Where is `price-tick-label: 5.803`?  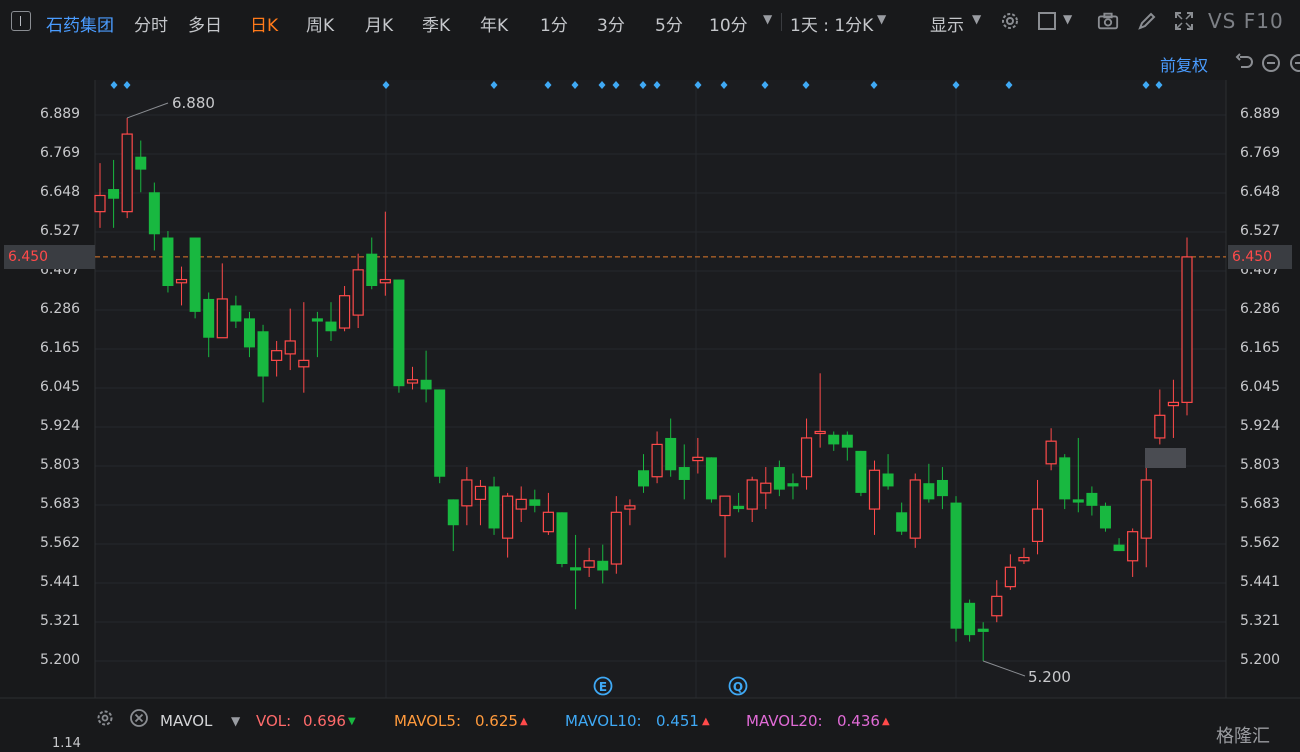
price-tick-label: 5.803 is located at coordinates (60, 465).